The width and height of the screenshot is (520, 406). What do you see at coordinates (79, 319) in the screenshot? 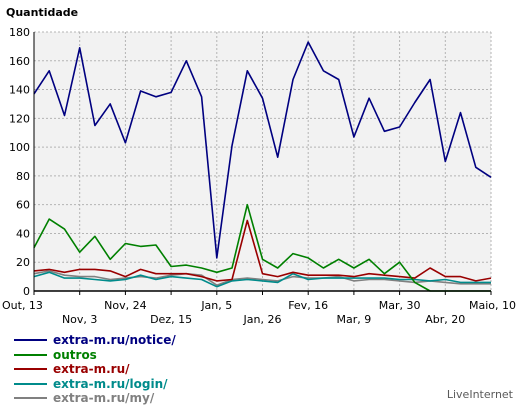
I see `x-tick-label: Nov, 3` at bounding box center [79, 319].